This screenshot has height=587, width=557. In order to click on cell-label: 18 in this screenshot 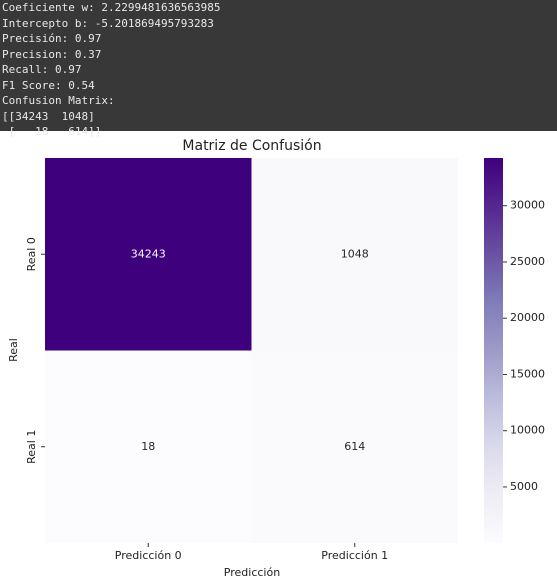, I will do `click(148, 446)`.